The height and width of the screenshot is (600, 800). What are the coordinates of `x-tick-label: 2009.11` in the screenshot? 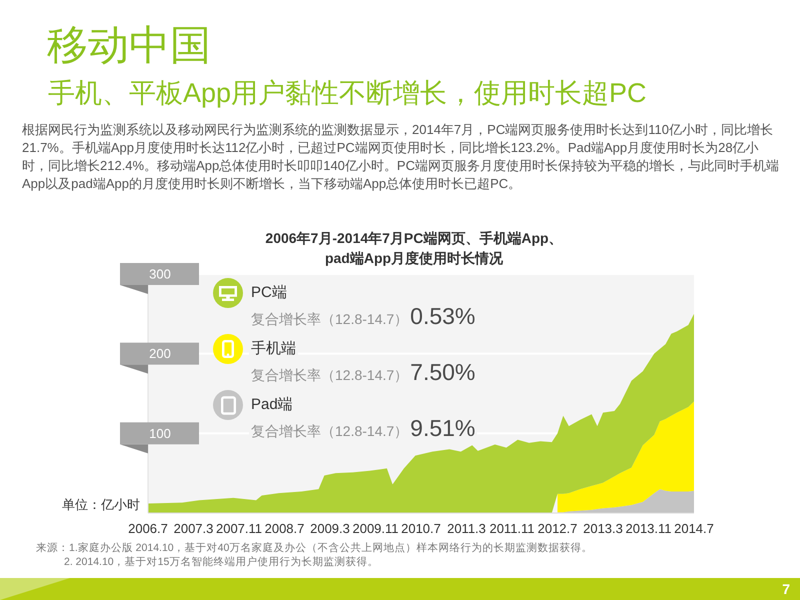 It's located at (375, 528).